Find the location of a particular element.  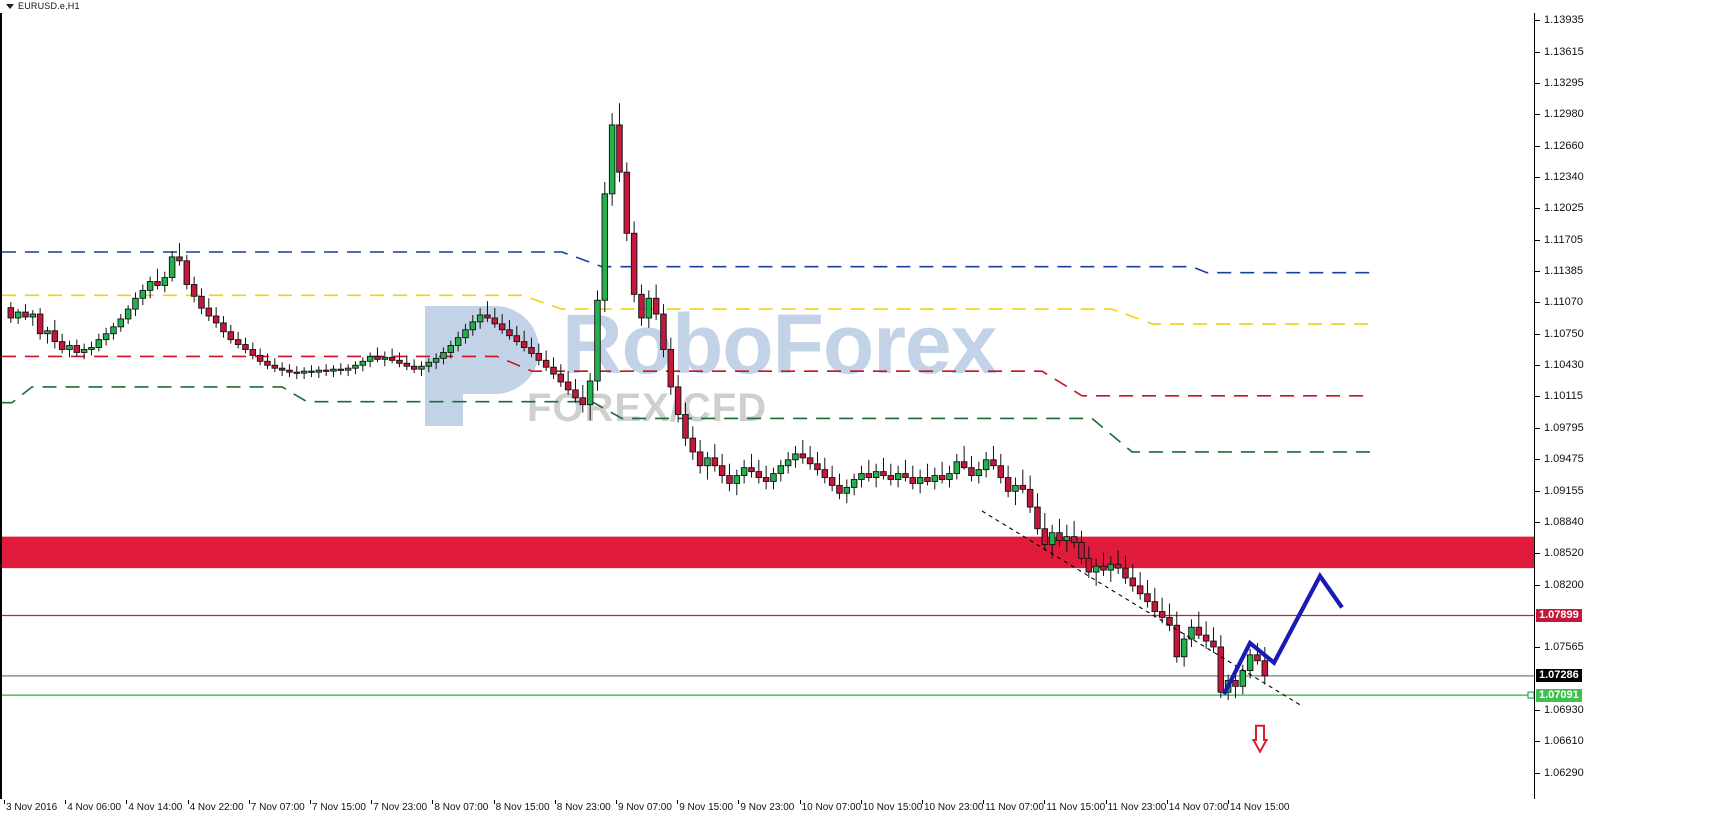

time-tick-label: 8 Nov 15:00 is located at coordinates (522, 807).